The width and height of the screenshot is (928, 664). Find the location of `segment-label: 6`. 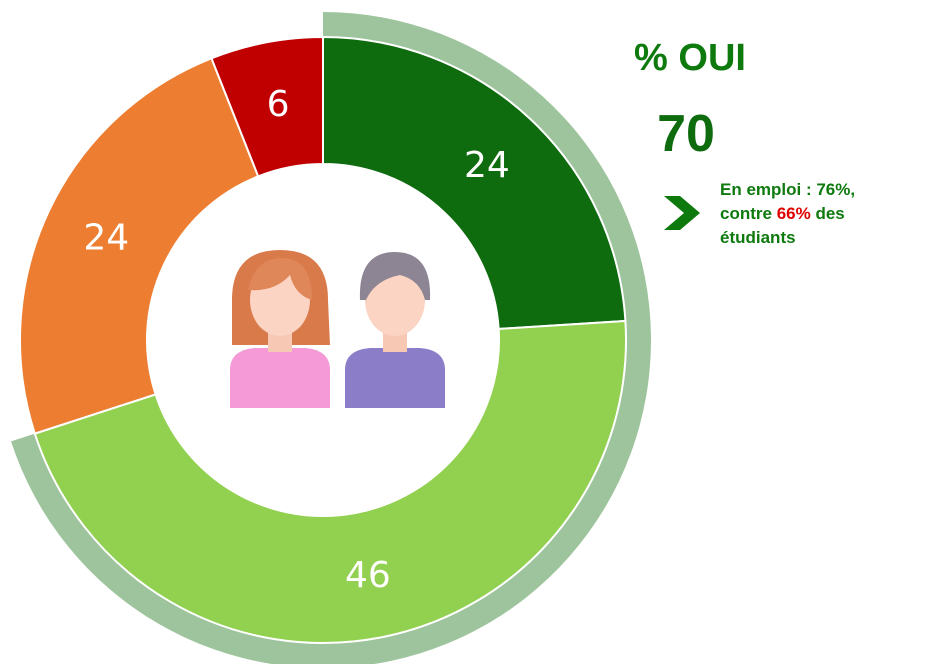

segment-label: 6 is located at coordinates (278, 104).